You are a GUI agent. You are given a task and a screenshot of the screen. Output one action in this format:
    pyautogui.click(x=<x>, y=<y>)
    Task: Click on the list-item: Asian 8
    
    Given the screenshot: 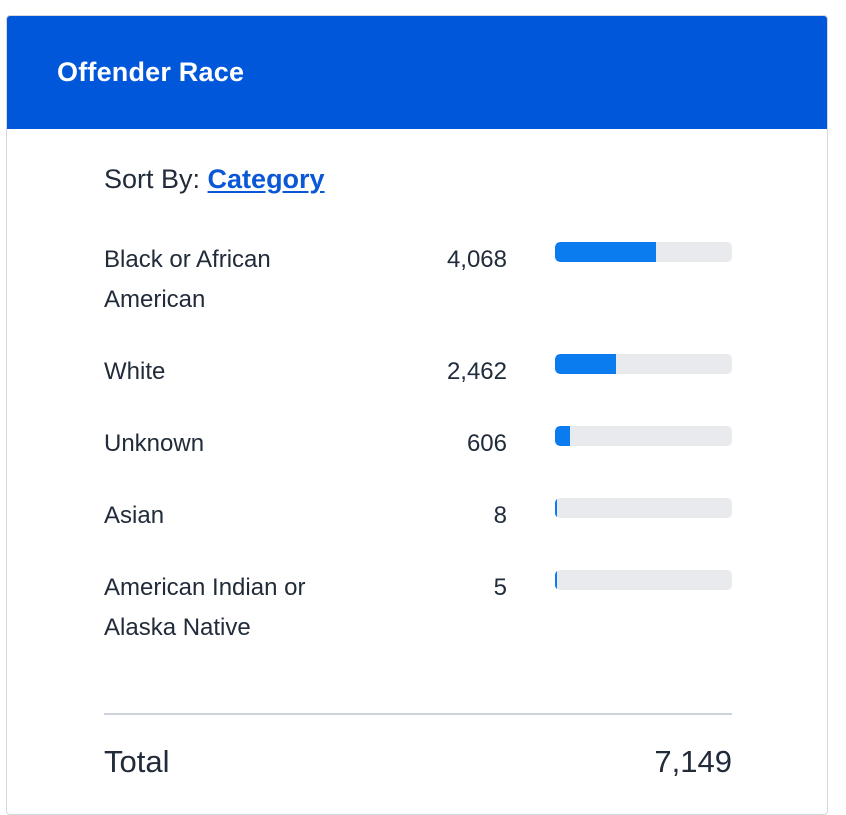 What is the action you would take?
    pyautogui.click(x=418, y=532)
    